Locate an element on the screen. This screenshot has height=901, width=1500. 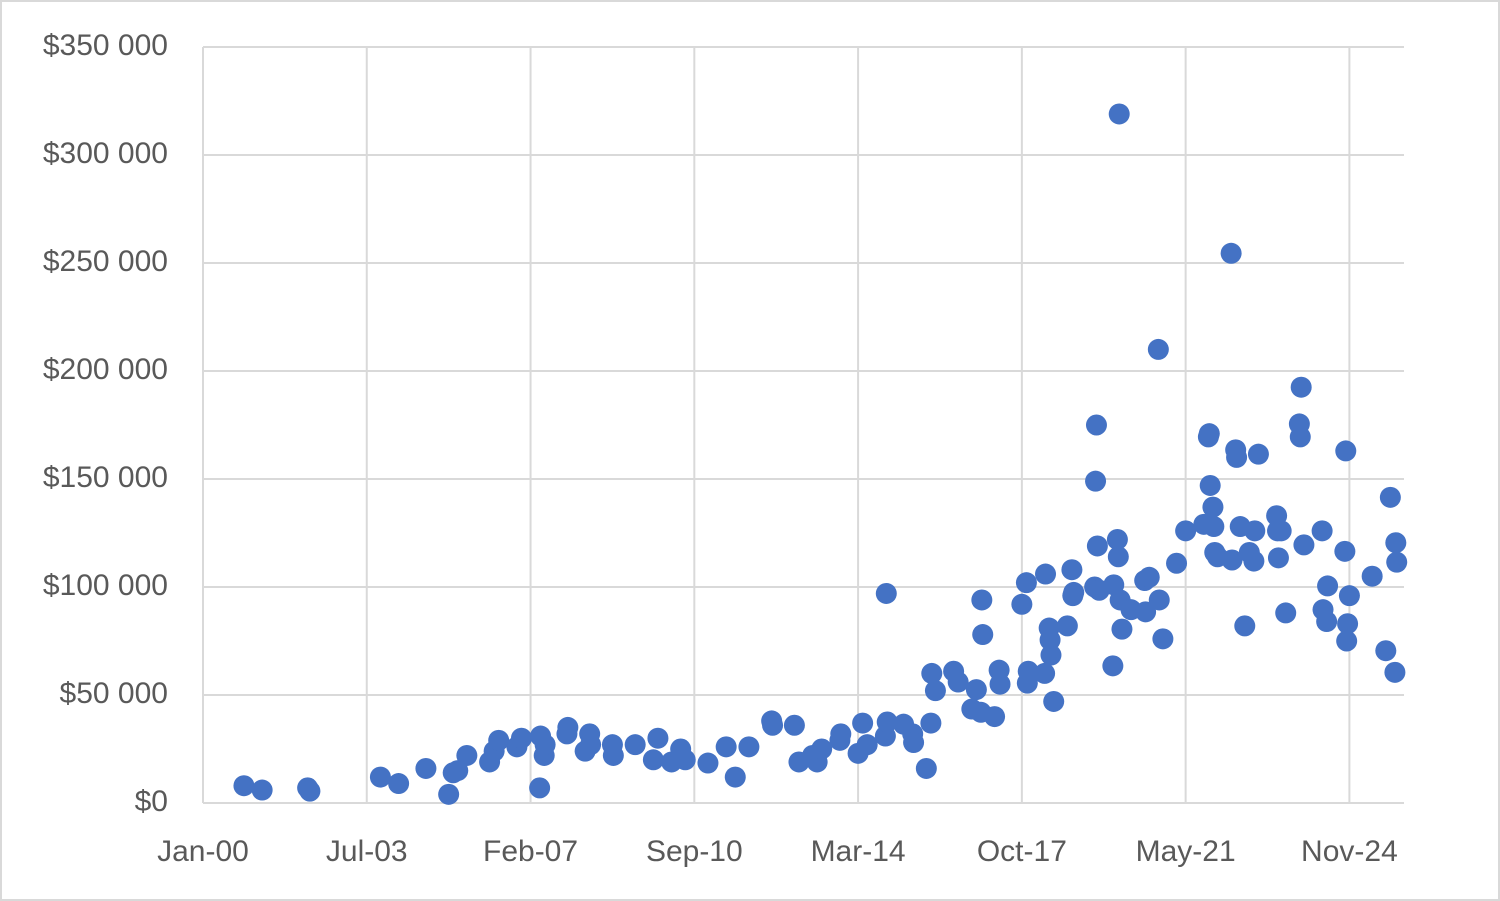
x-tick-label: May-21 is located at coordinates (1186, 851).